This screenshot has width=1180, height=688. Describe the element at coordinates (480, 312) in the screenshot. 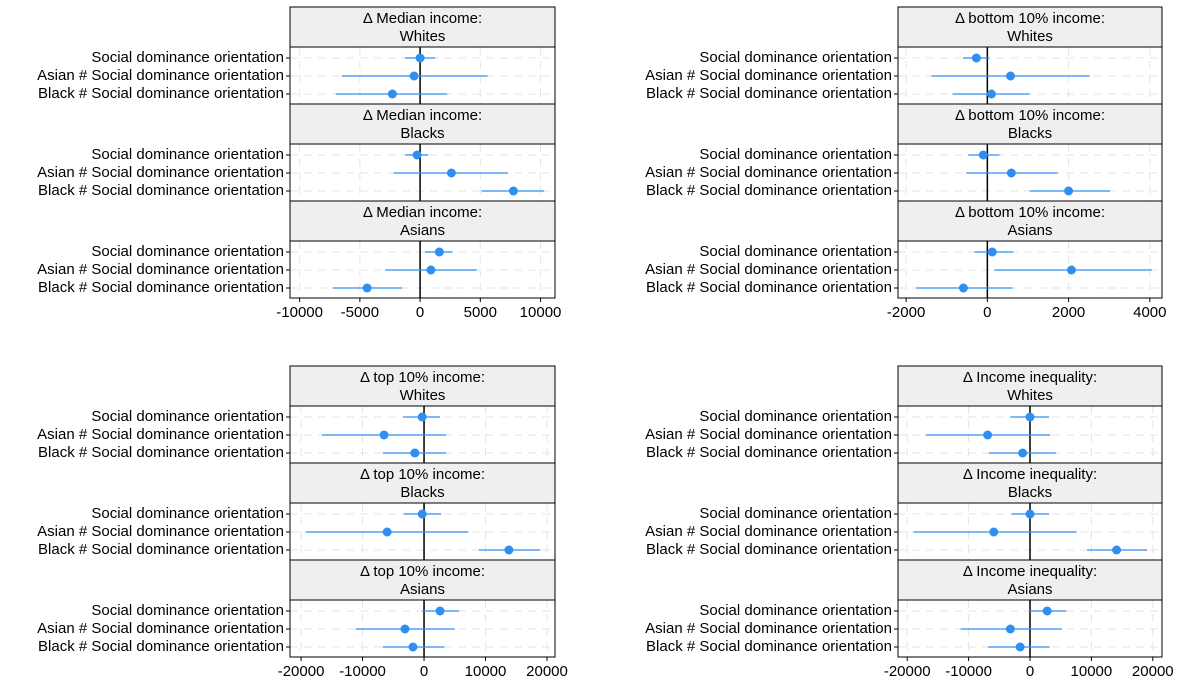

I see `x-tick-label: 5000` at that location.